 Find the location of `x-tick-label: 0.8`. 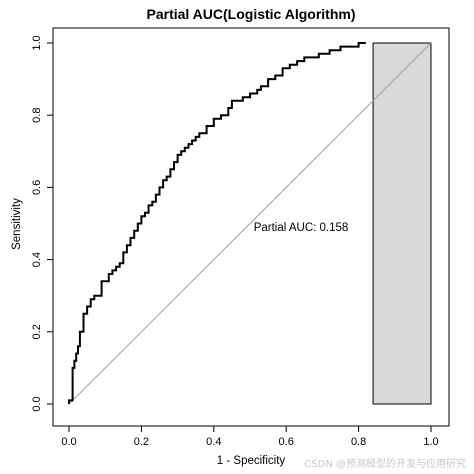

x-tick-label: 0.8 is located at coordinates (358, 442).